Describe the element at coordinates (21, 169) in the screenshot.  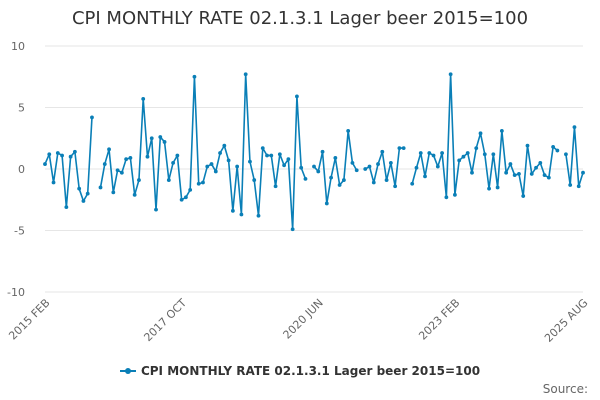
I see `y-tick-label: 0` at that location.